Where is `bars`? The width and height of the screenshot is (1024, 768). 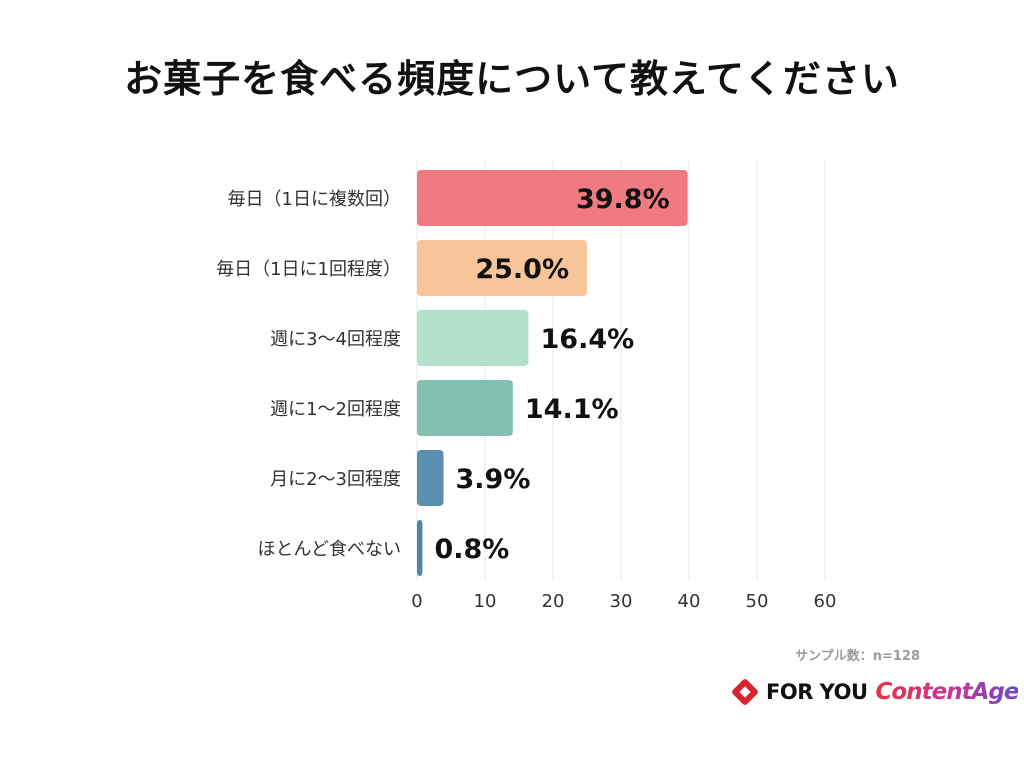
bars is located at coordinates (552, 373).